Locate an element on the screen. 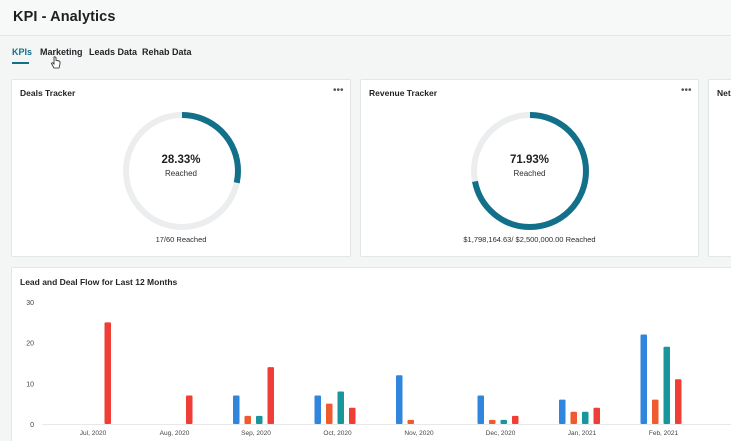  y-tick-label: 30 is located at coordinates (30, 303).